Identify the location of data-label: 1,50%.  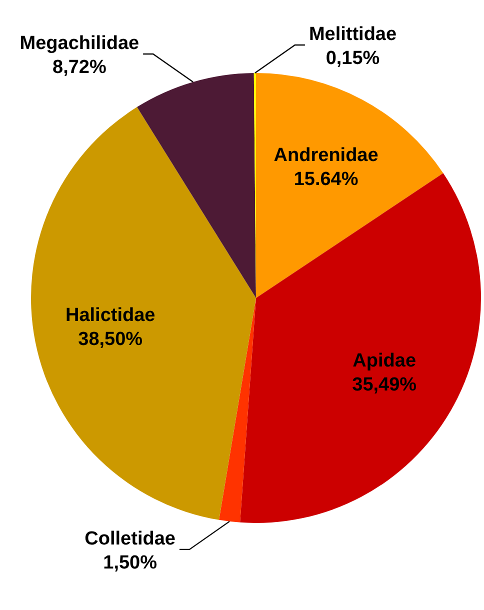
(130, 563).